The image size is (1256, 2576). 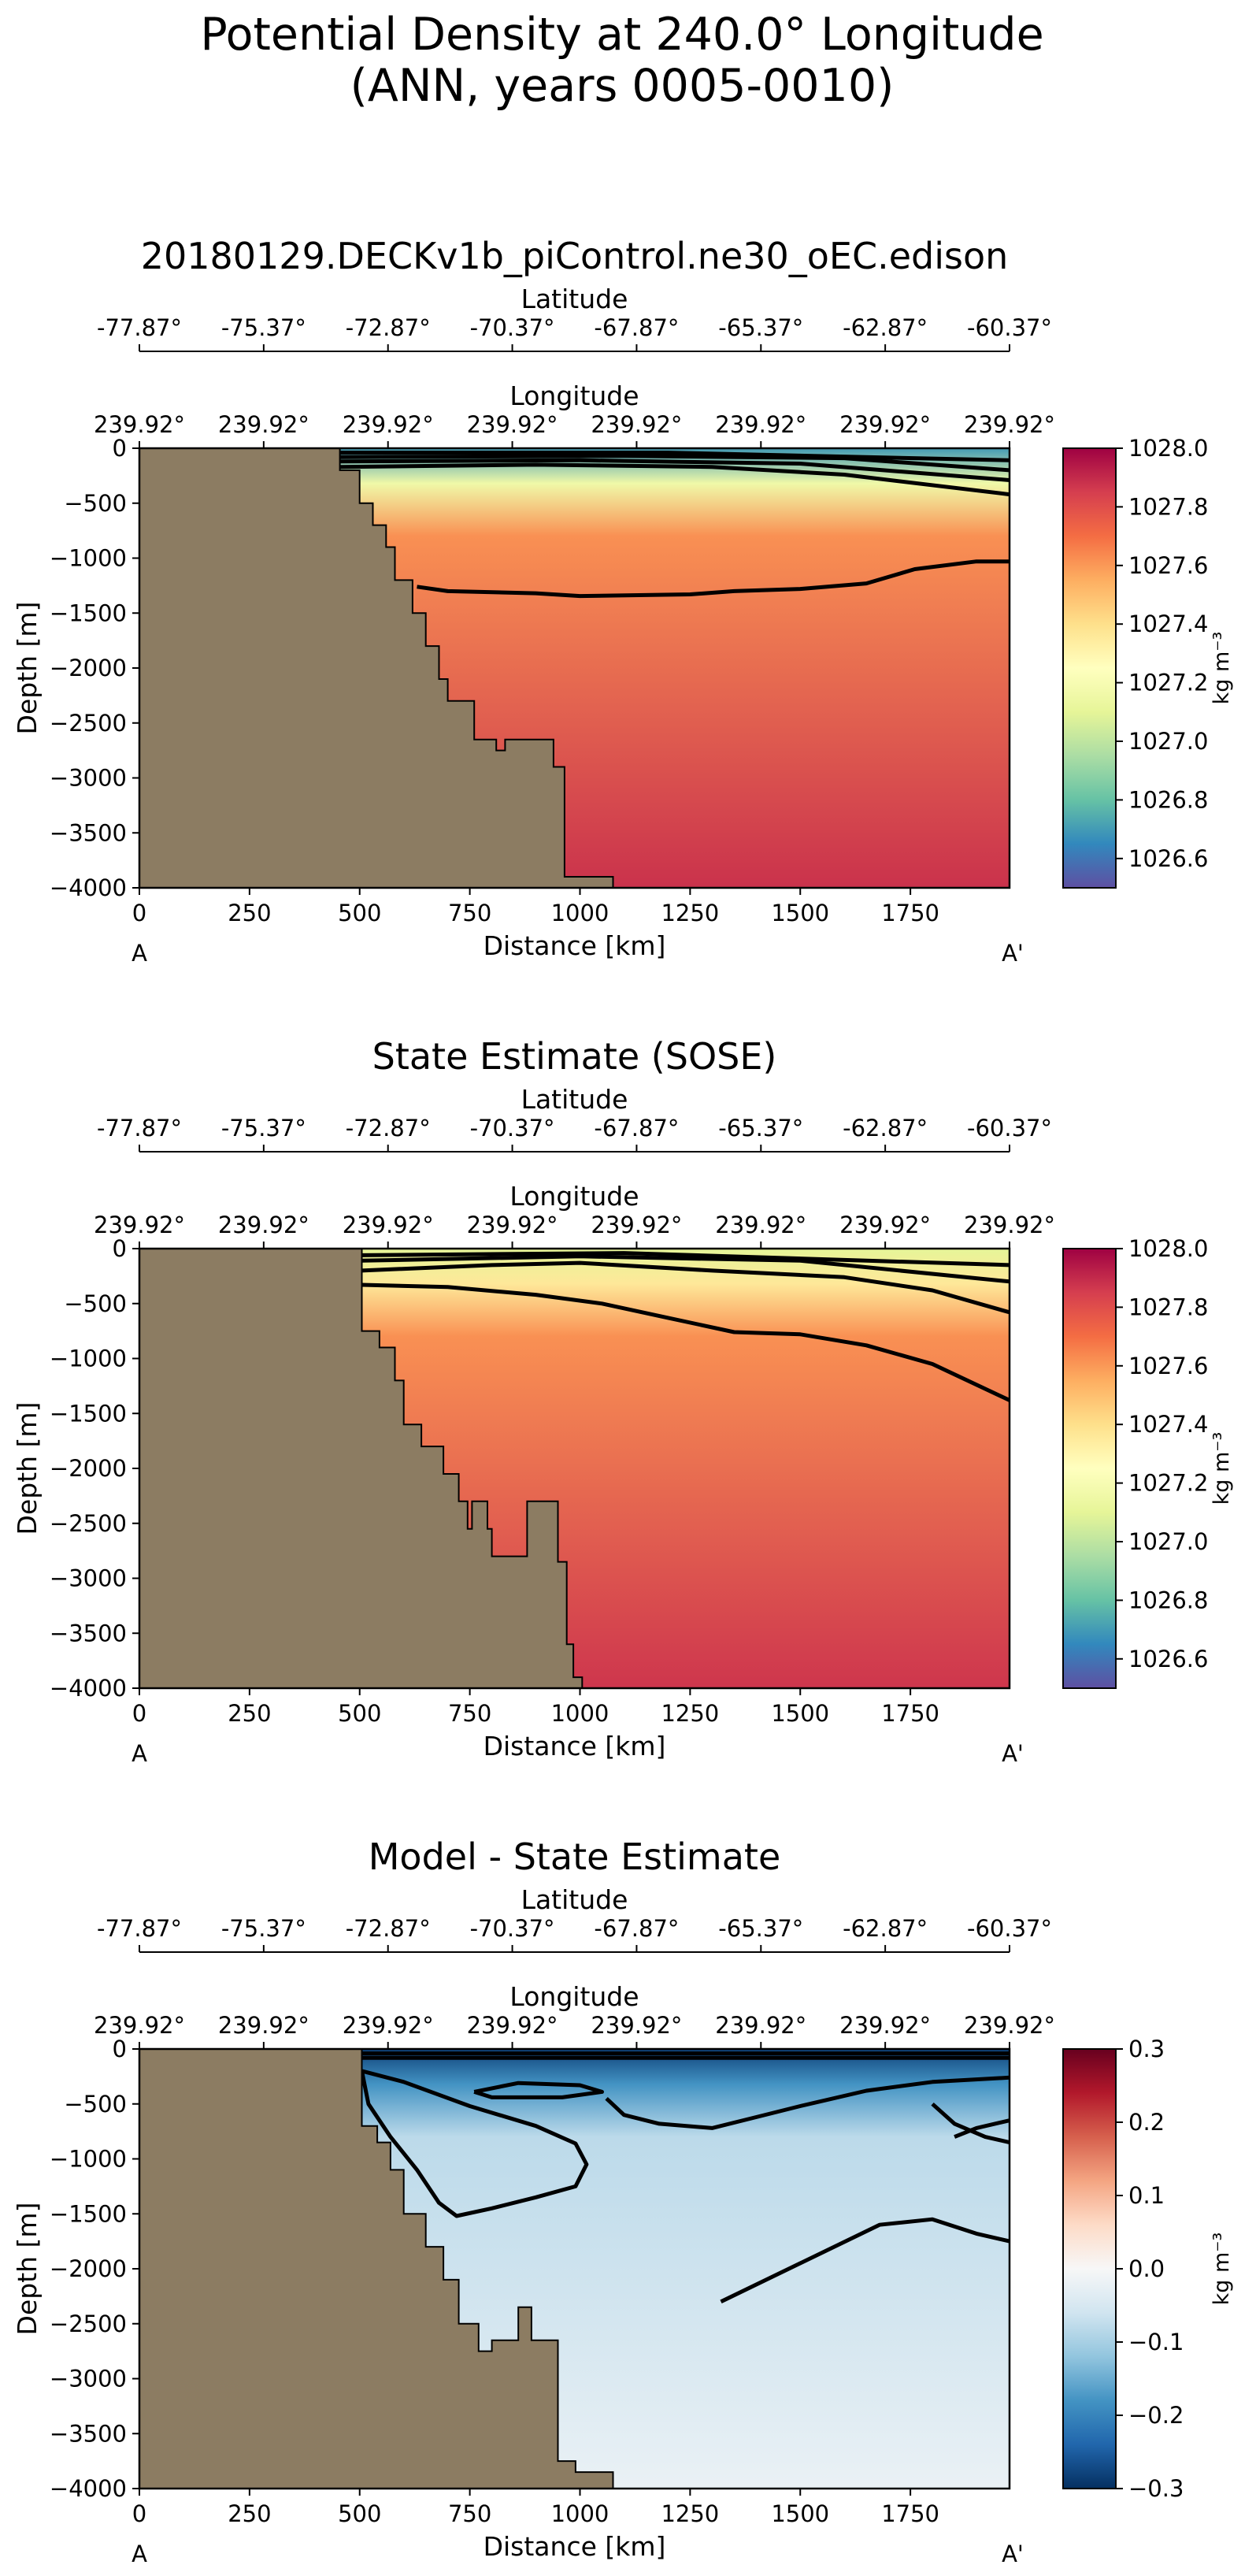 I want to click on endpoint-a: A, so click(x=139, y=953).